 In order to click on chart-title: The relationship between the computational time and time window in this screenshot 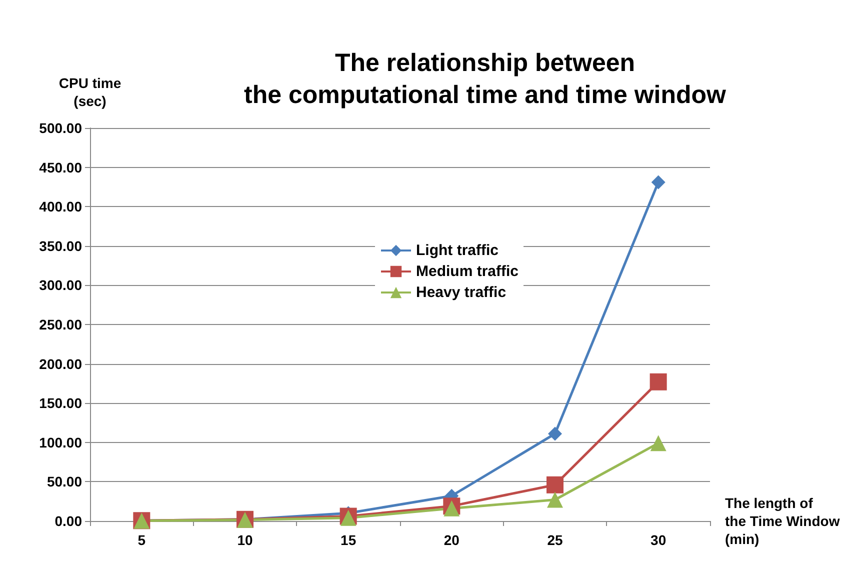, I will do `click(485, 79)`.